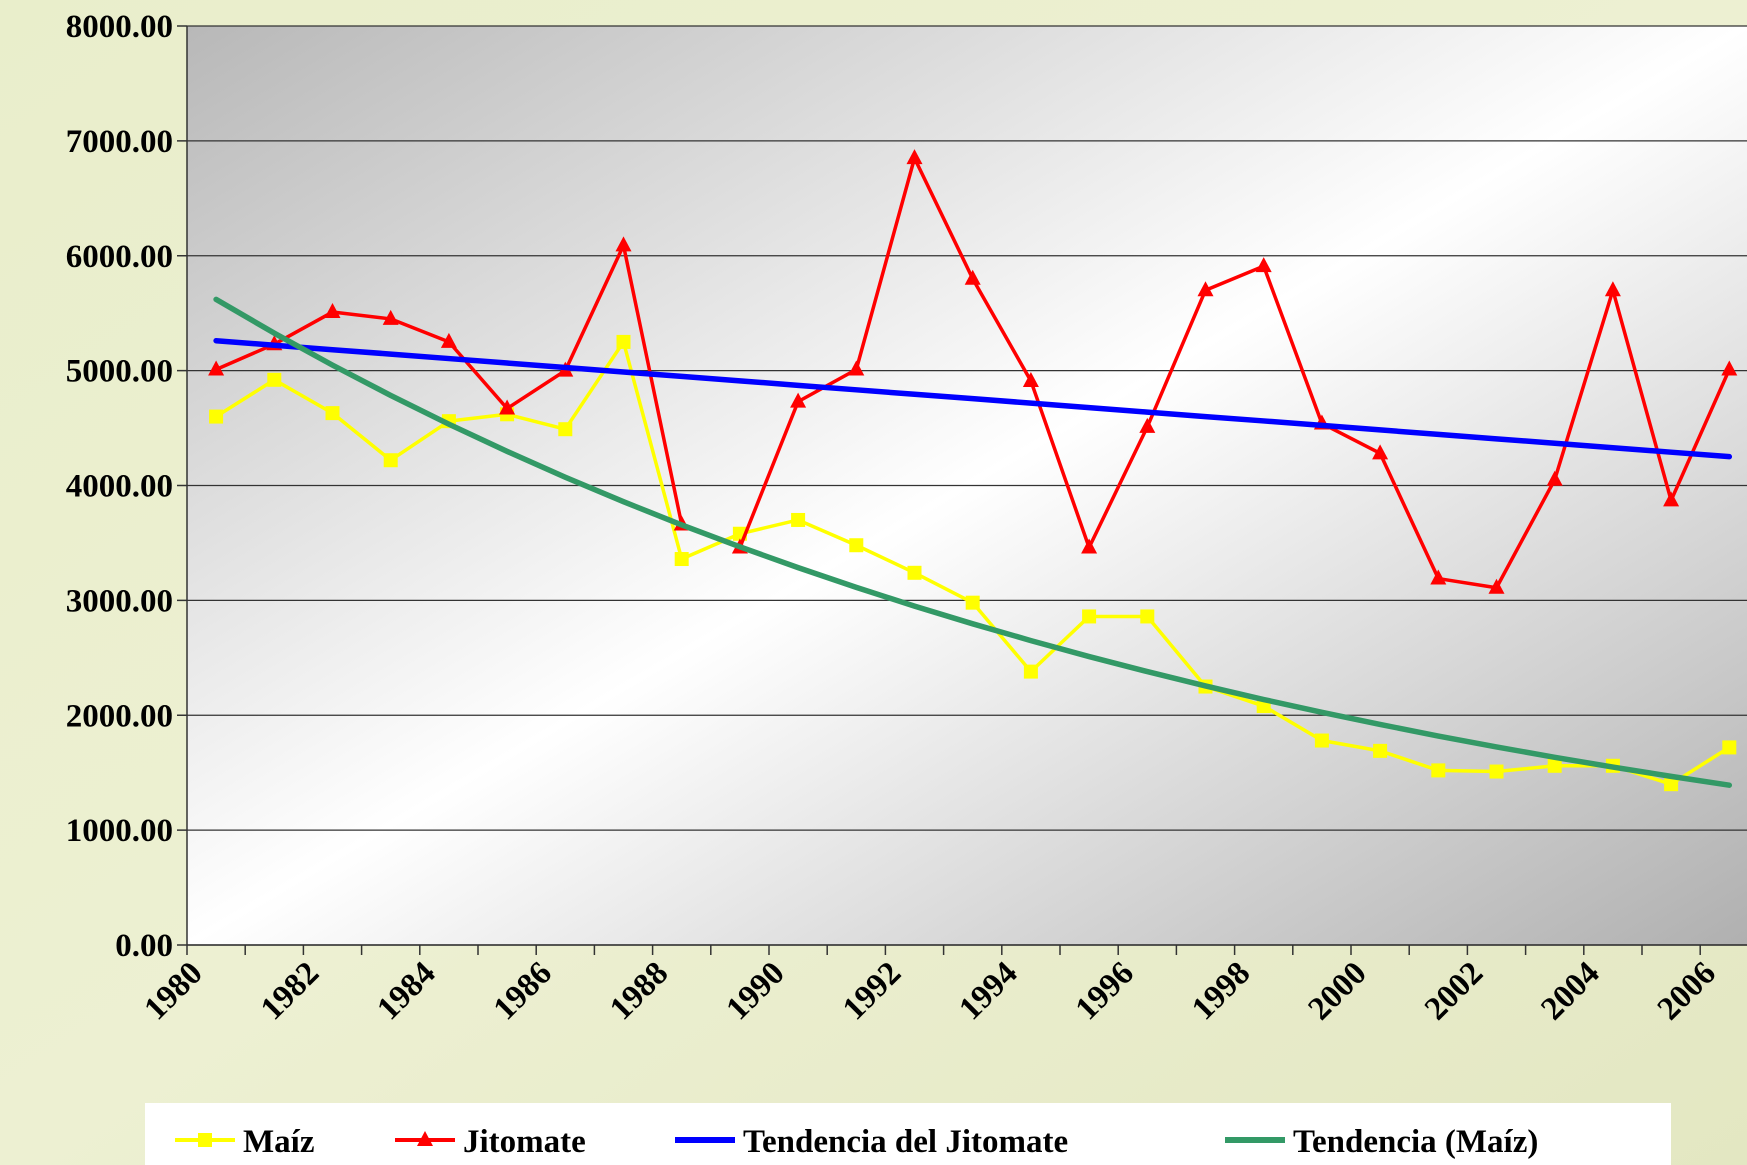 This screenshot has width=1747, height=1165. I want to click on y-tick-label: 6000.00, so click(119, 257).